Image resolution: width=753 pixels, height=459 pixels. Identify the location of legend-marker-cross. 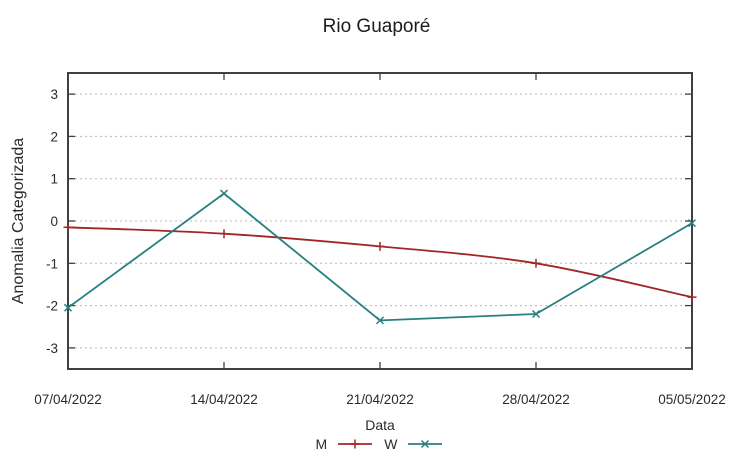
(425, 444).